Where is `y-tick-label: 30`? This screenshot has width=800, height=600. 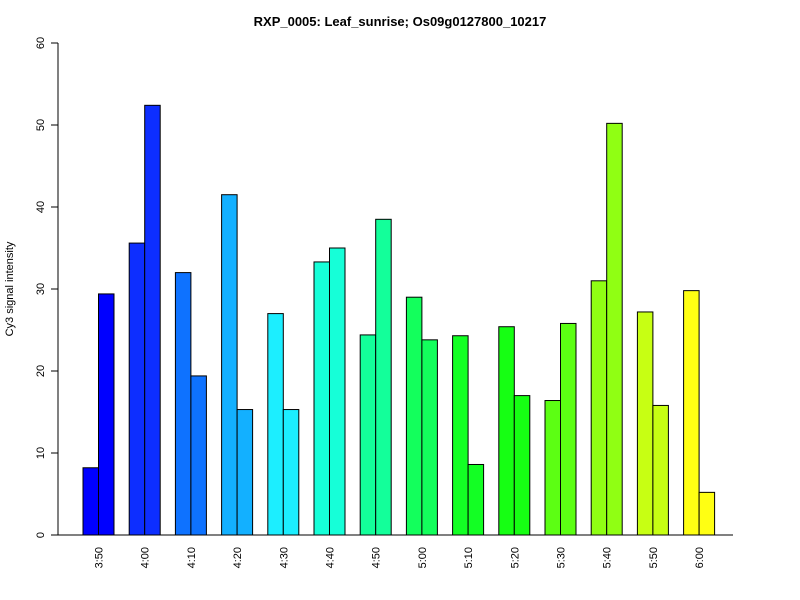
y-tick-label: 30 is located at coordinates (41, 289).